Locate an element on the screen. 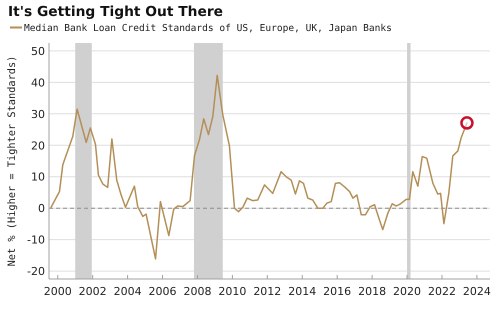  y-tick-label: 0 is located at coordinates (41, 209).